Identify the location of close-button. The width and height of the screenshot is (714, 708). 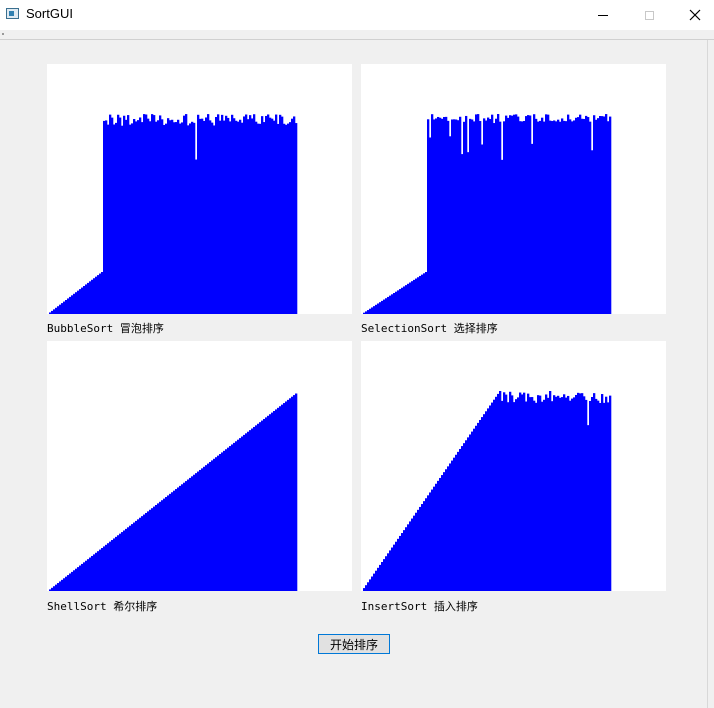
(693, 15).